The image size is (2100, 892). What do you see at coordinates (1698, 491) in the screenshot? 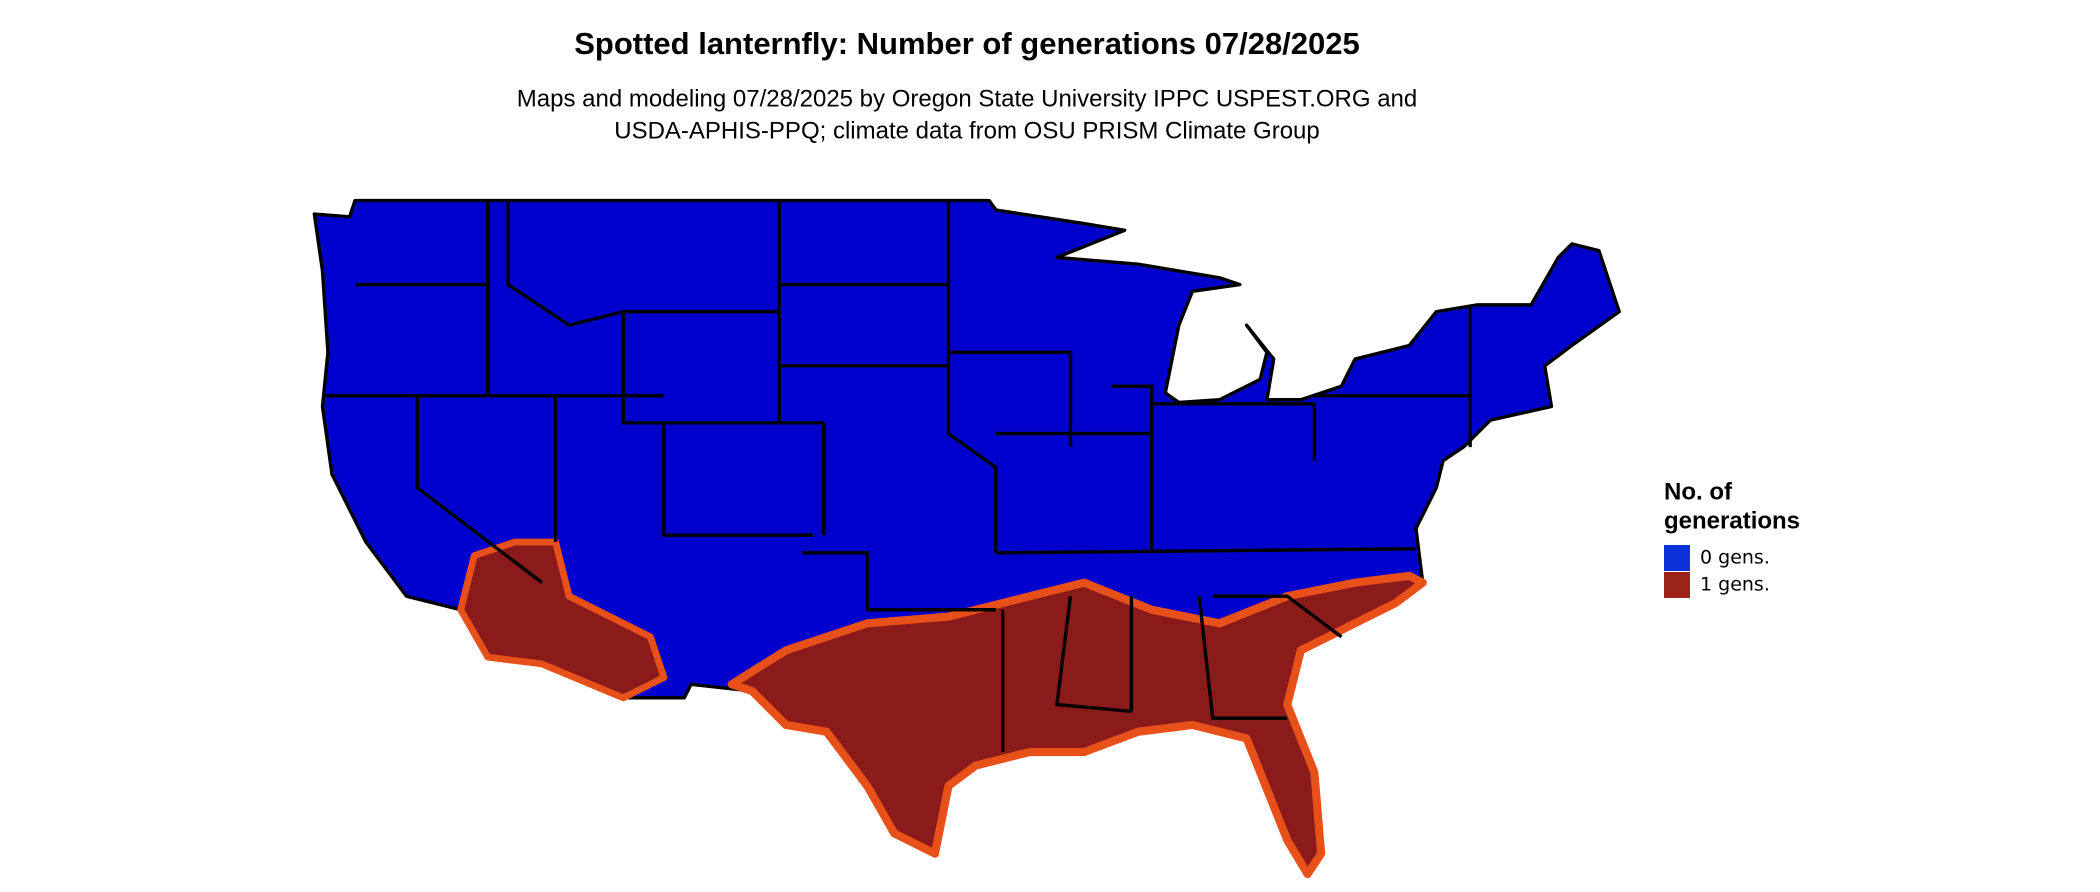
I see `legend-title: No. of` at bounding box center [1698, 491].